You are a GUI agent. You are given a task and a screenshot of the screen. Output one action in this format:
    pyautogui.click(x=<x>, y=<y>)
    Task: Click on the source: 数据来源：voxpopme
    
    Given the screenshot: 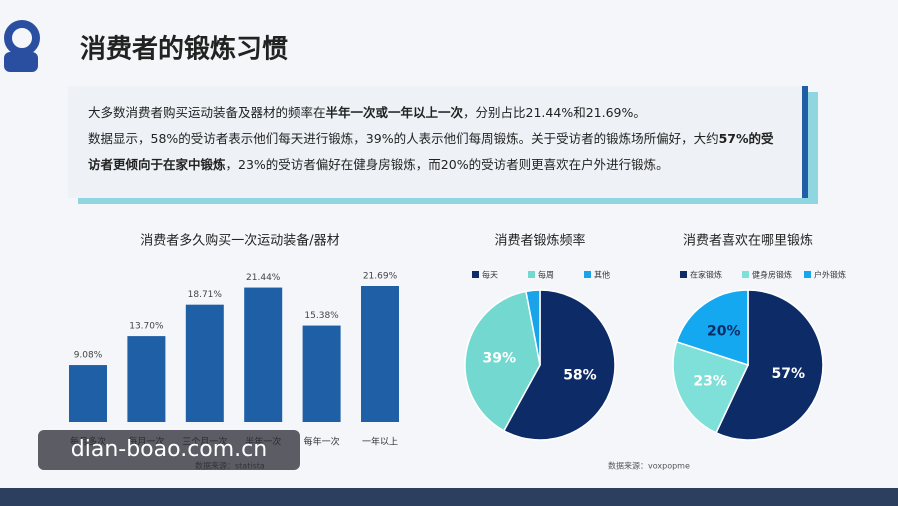 What is the action you would take?
    pyautogui.click(x=649, y=466)
    